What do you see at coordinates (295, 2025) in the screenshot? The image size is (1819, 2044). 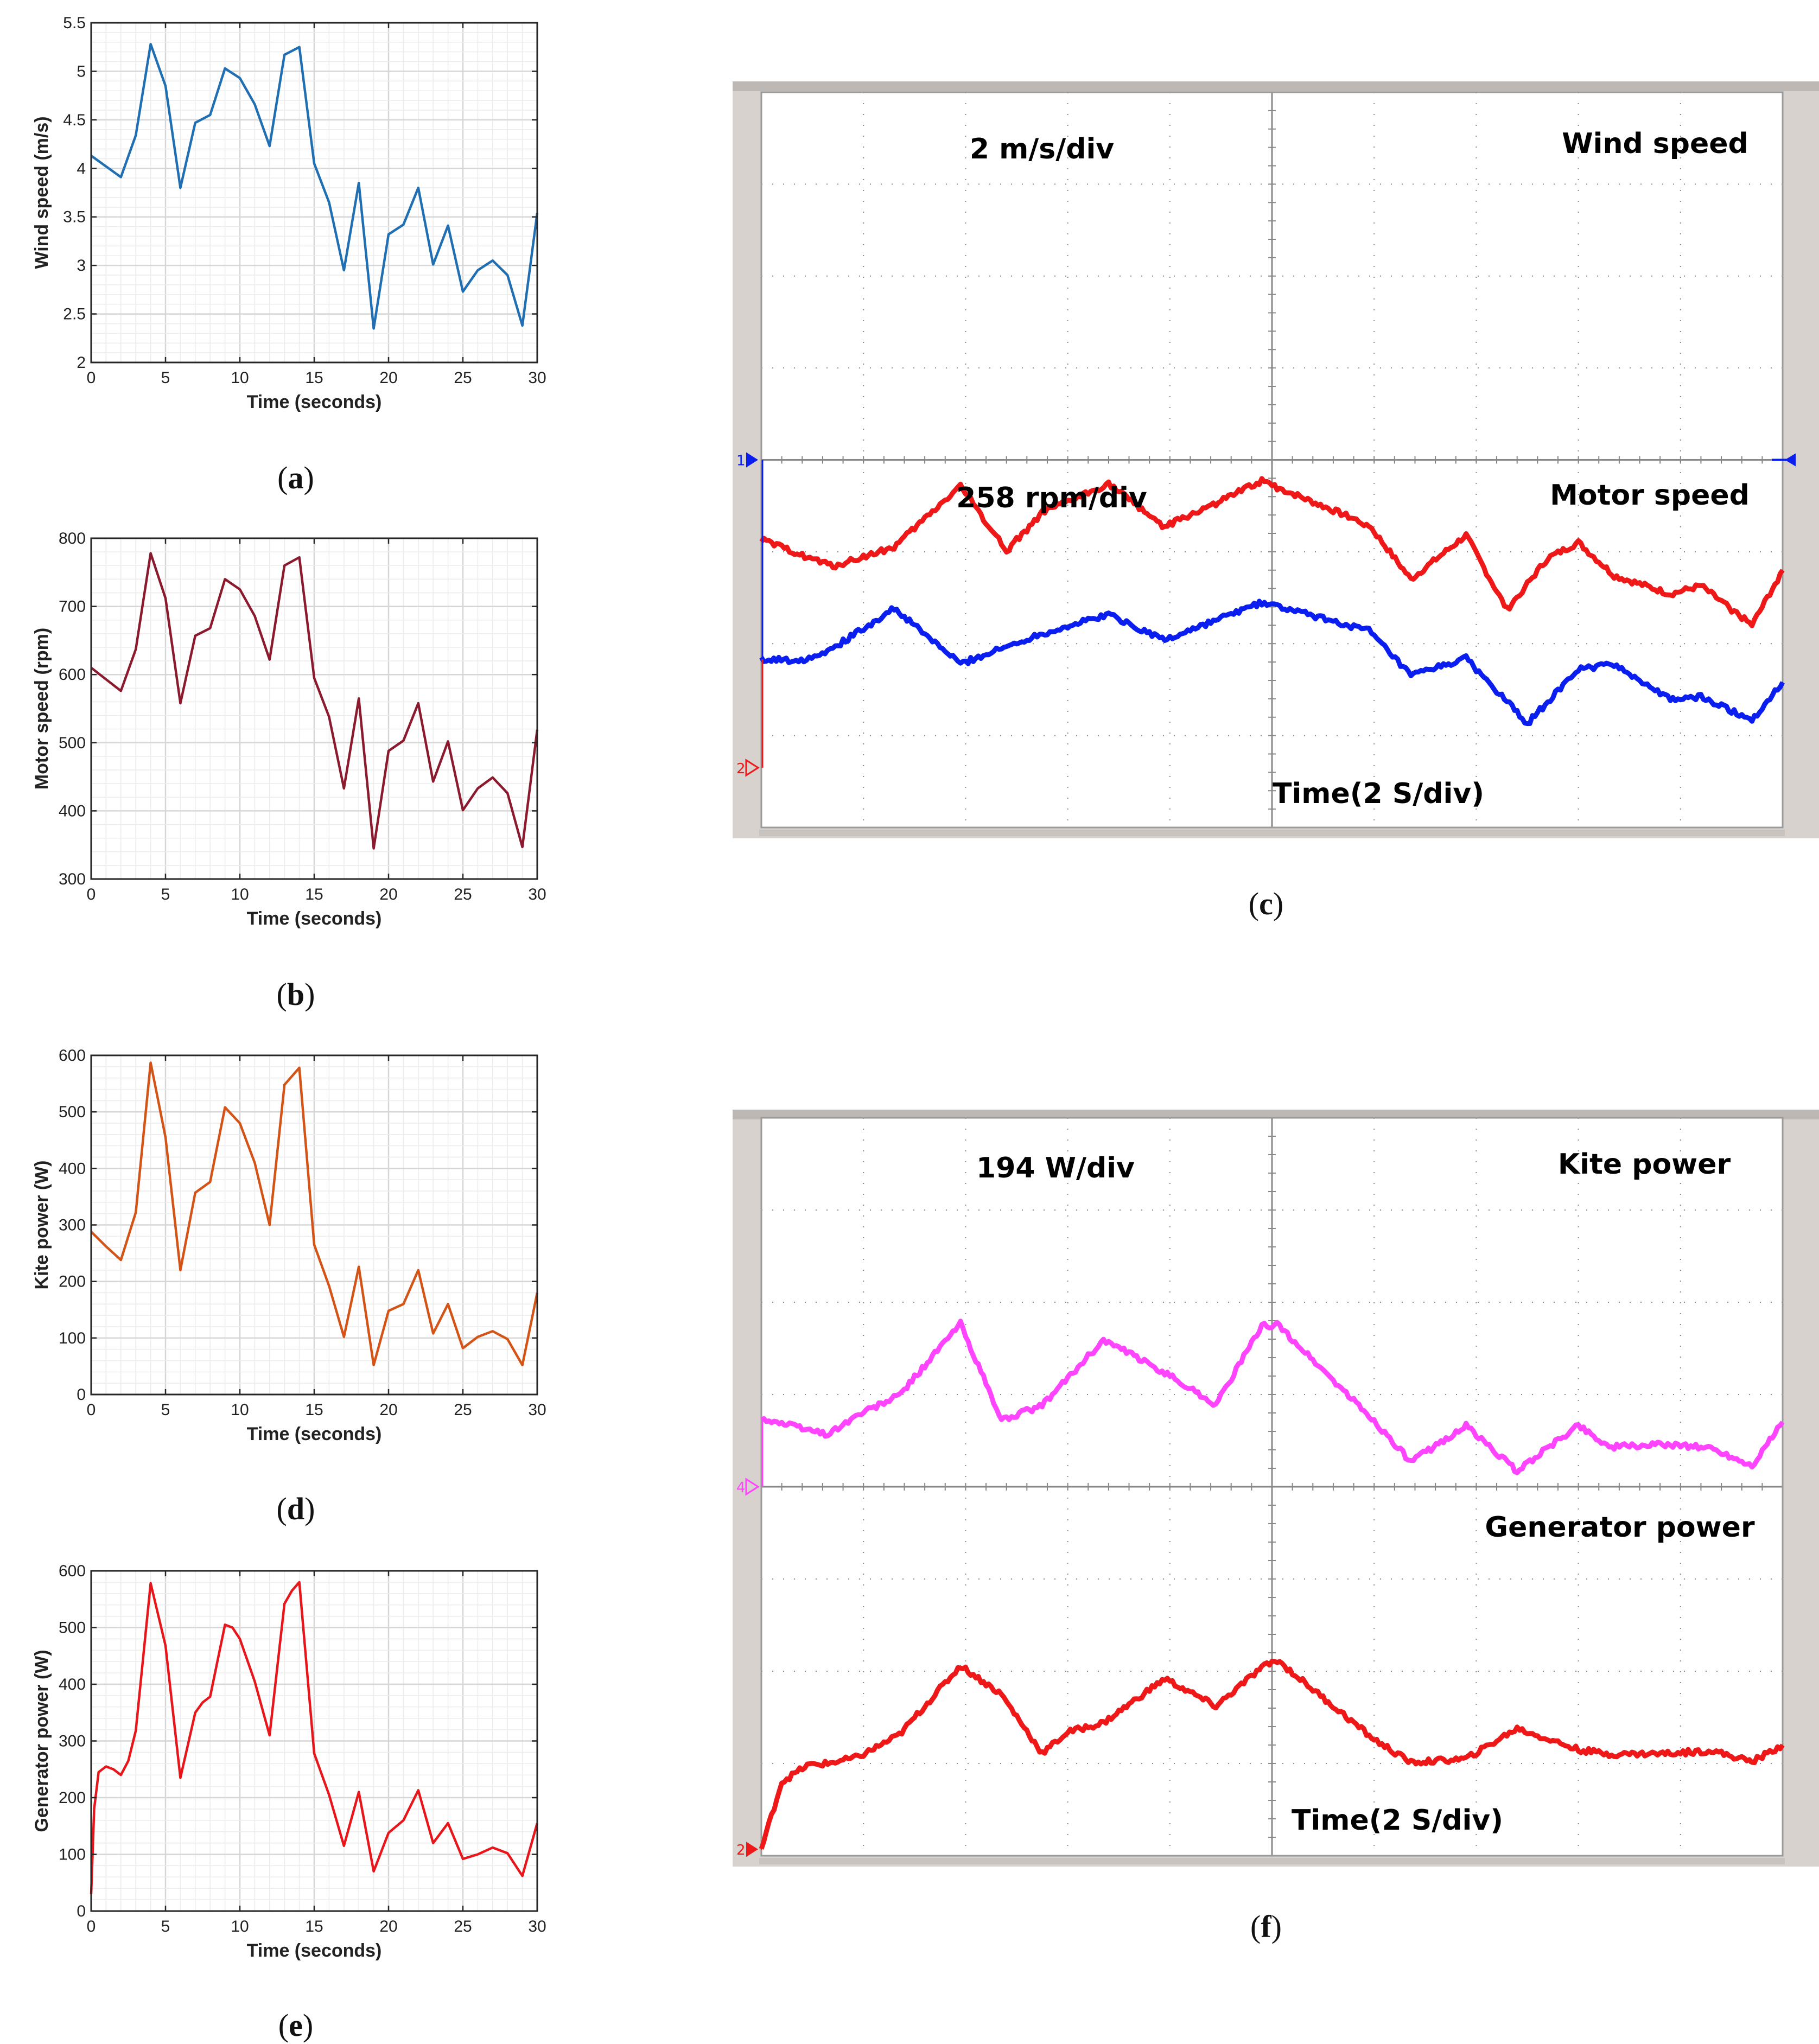 I see `panel-caption: (e)` at bounding box center [295, 2025].